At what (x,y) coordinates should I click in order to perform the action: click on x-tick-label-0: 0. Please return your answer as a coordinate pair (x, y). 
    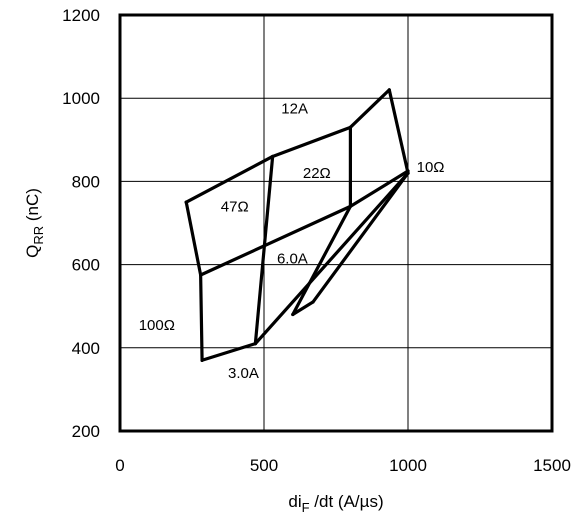
    Looking at the image, I should click on (119, 465).